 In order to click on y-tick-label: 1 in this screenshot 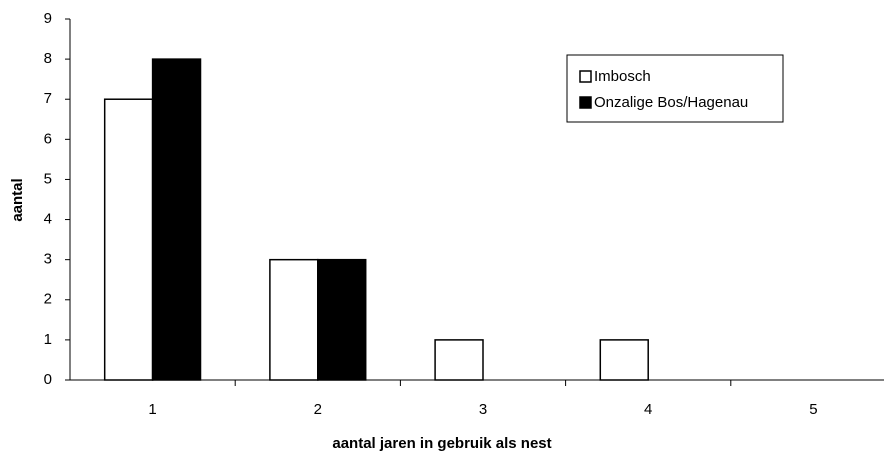, I will do `click(48, 339)`.